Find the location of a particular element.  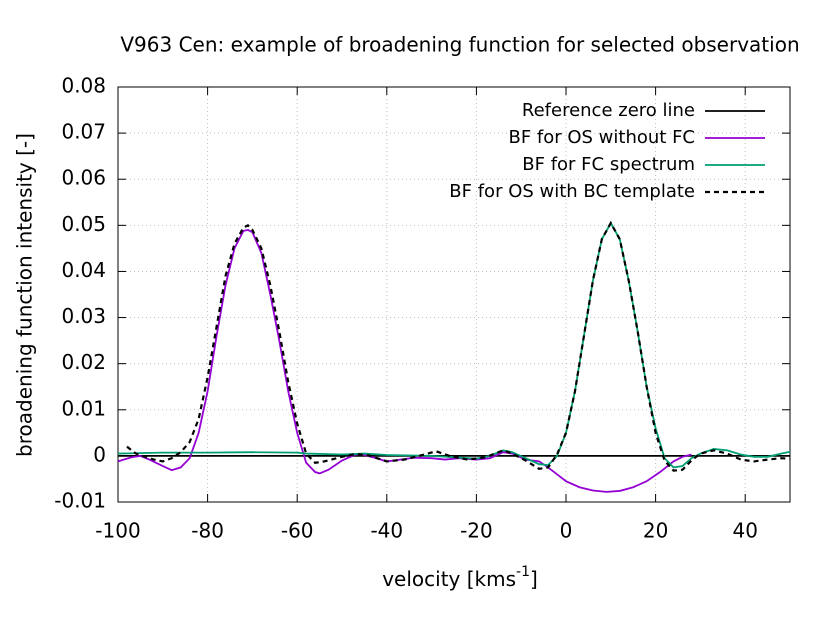

y-axis-label: broadening function intensity [-] is located at coordinates (25, 295).